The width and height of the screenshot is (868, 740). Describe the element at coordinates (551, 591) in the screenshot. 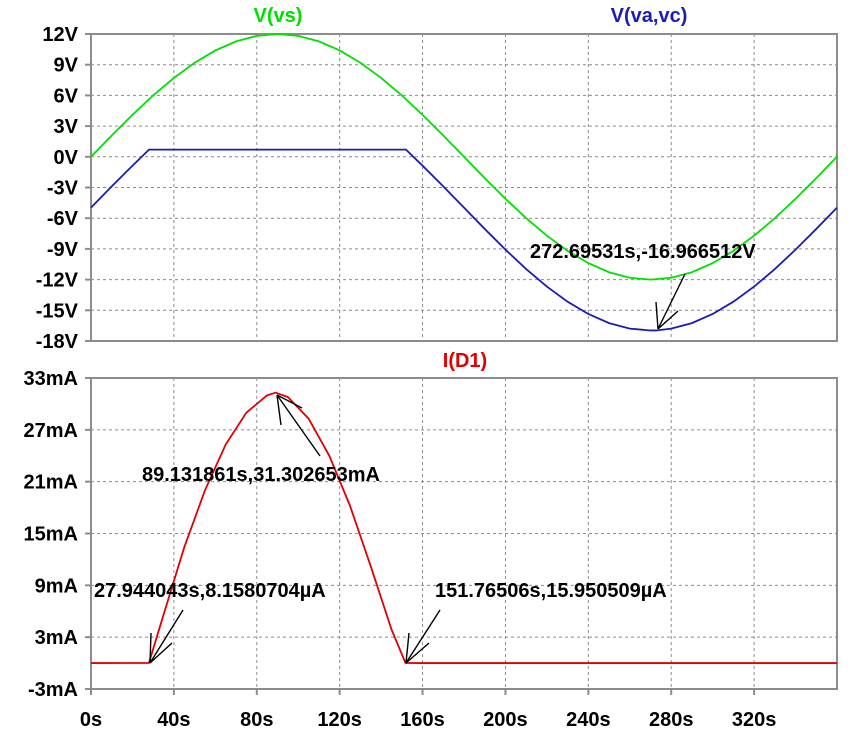

I see `annotation-label: 151.76506s,15.950509µA` at that location.